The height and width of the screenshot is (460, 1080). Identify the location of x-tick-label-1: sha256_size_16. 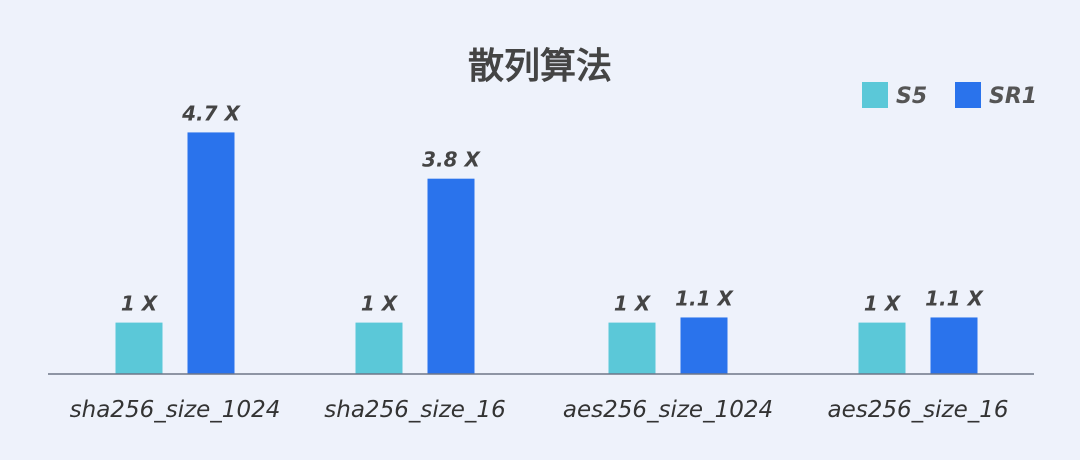
(414, 410).